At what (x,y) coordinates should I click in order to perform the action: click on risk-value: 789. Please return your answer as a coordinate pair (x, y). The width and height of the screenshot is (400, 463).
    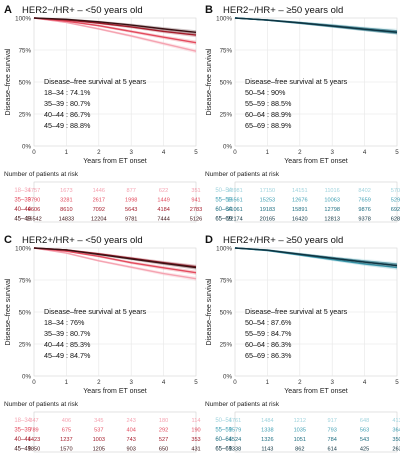
    Looking at the image, I should click on (33, 431).